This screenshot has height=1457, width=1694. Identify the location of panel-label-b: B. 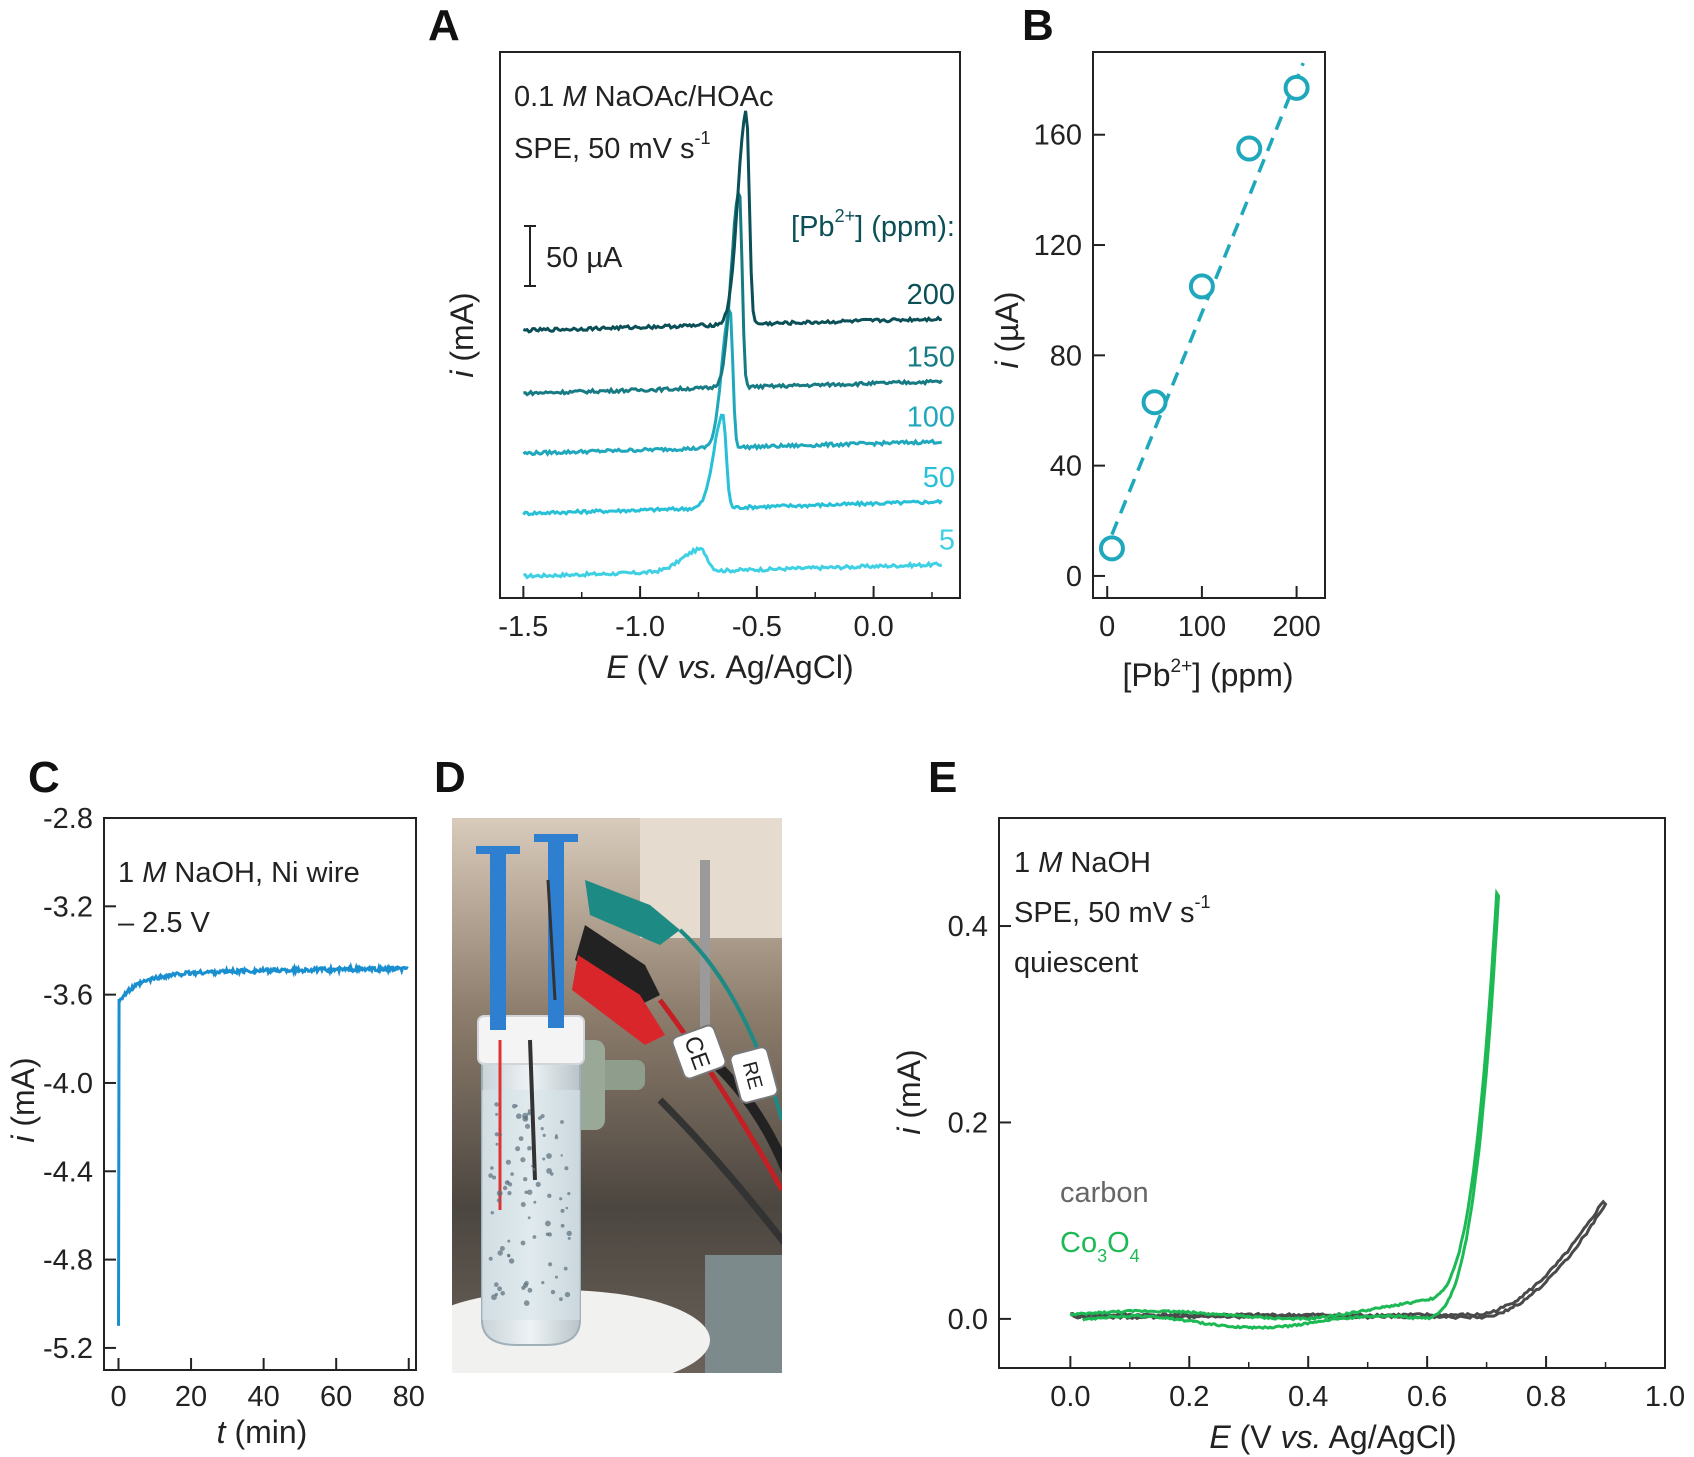
(1038, 25).